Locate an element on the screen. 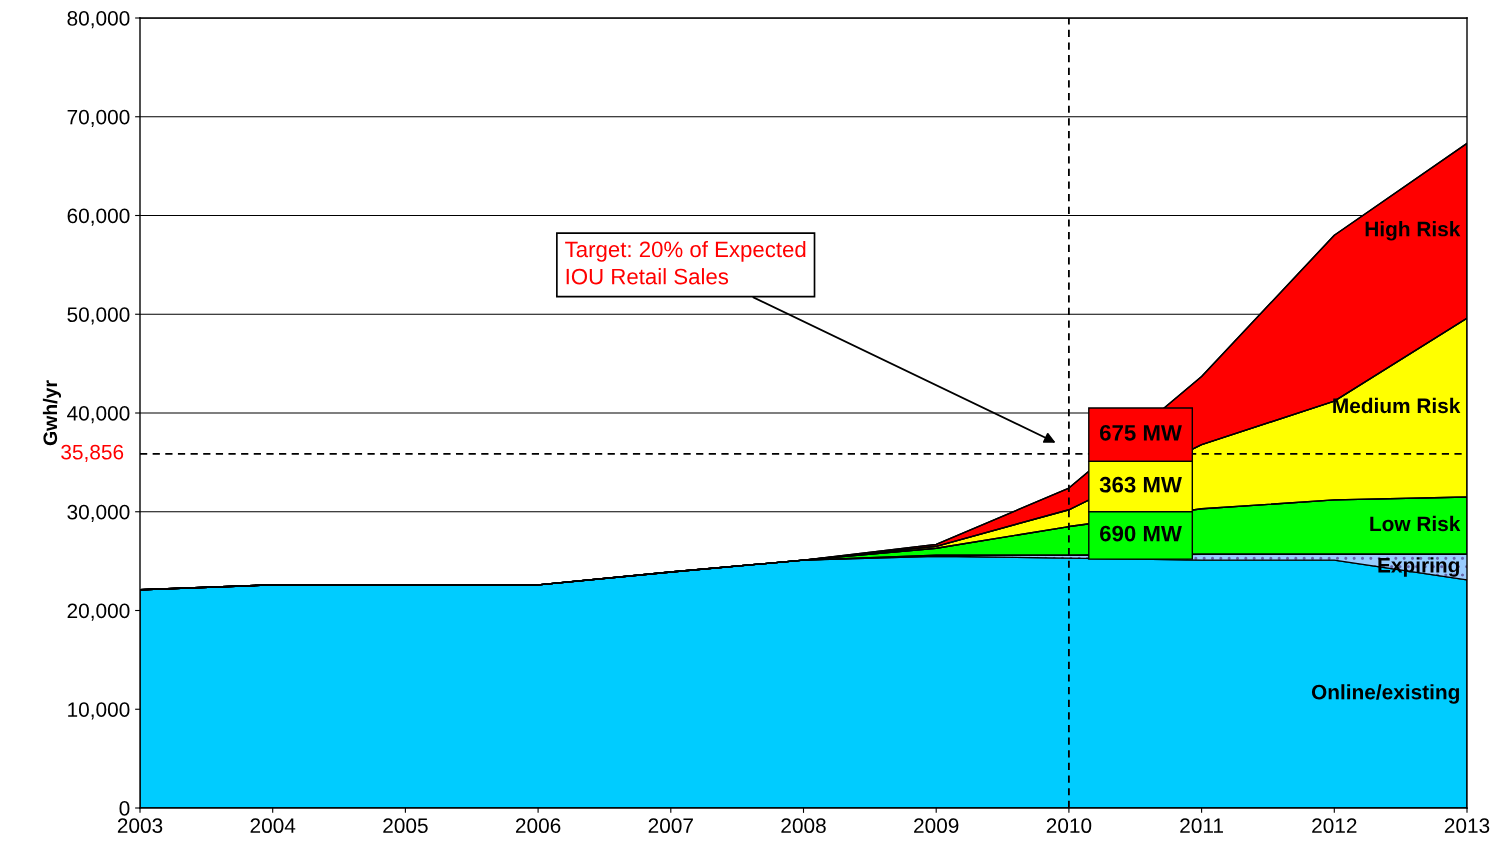 Image resolution: width=1503 pixels, height=858 pixels. x-tick-label: 2003 is located at coordinates (140, 826).